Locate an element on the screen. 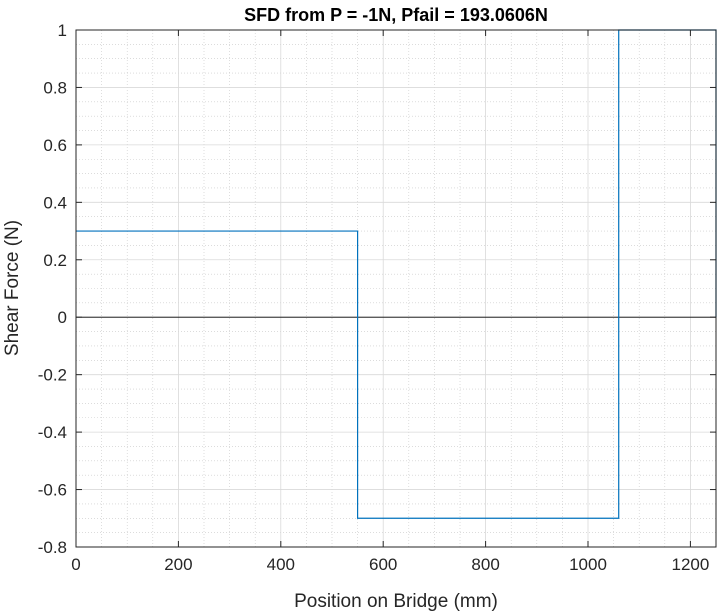 The height and width of the screenshot is (614, 719). y-tick-label: -0.8 is located at coordinates (52, 547).